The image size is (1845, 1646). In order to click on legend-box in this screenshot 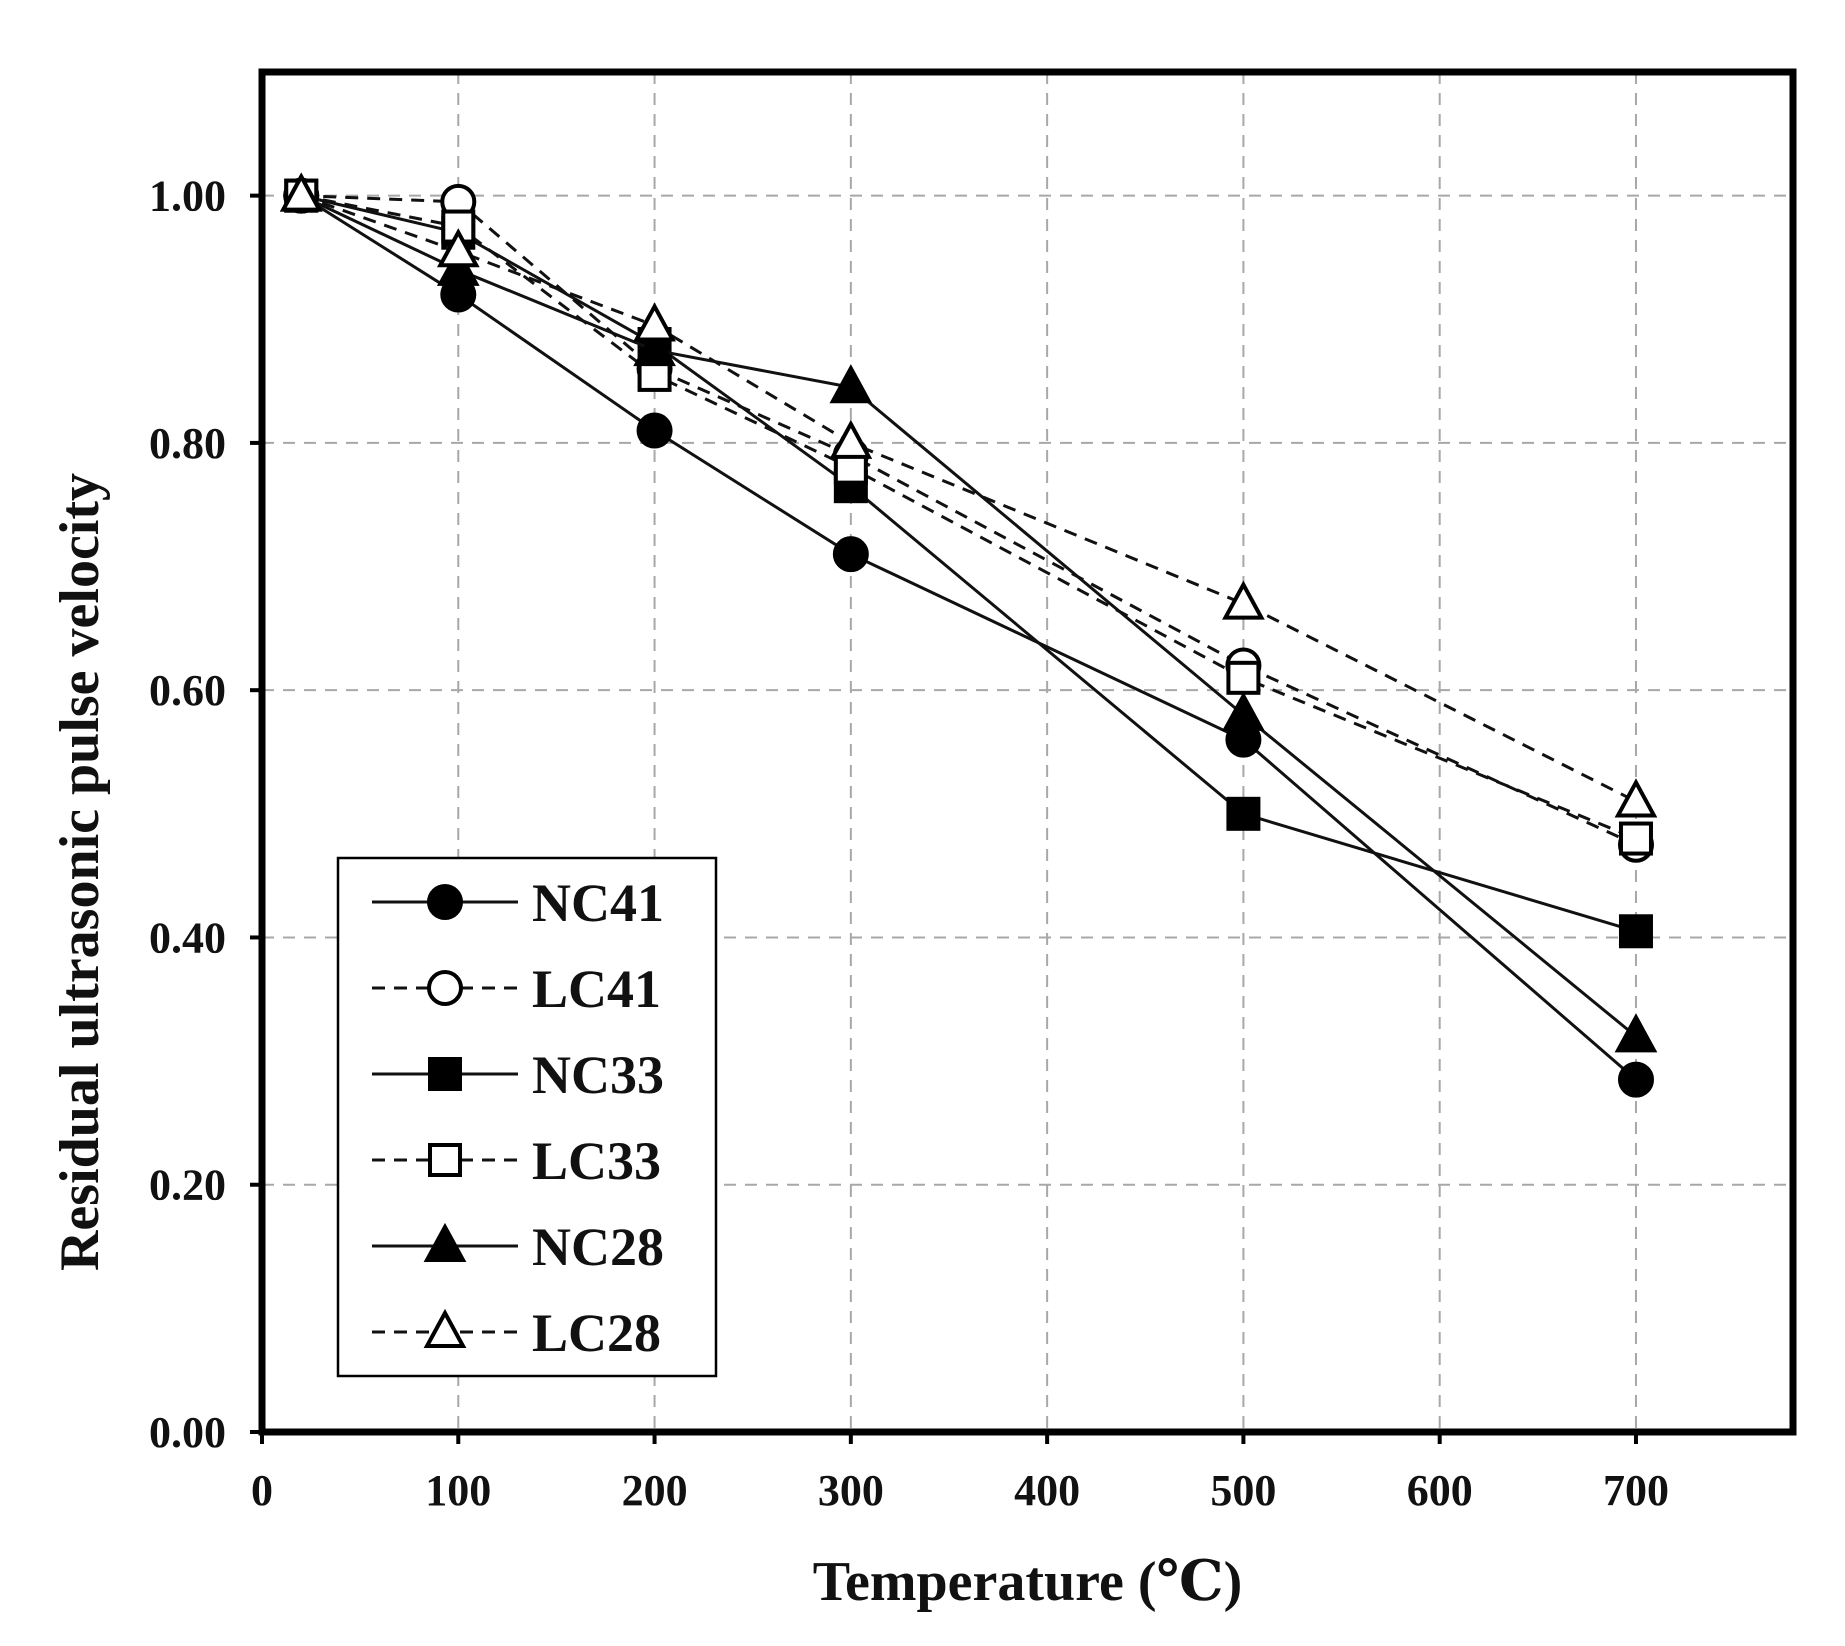, I will do `click(527, 1117)`.